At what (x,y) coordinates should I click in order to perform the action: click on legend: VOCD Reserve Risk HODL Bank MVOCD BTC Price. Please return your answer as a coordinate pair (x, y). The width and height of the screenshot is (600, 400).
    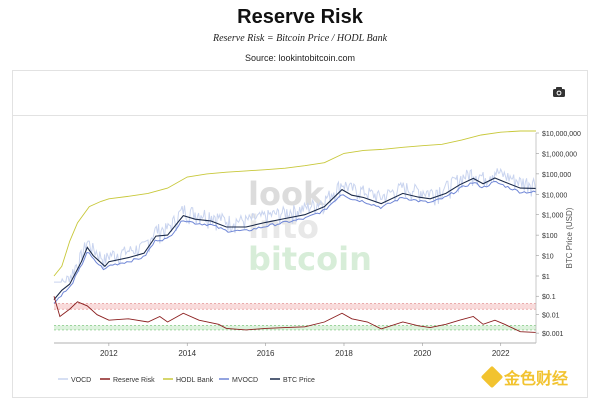
    Looking at the image, I should click on (186, 380).